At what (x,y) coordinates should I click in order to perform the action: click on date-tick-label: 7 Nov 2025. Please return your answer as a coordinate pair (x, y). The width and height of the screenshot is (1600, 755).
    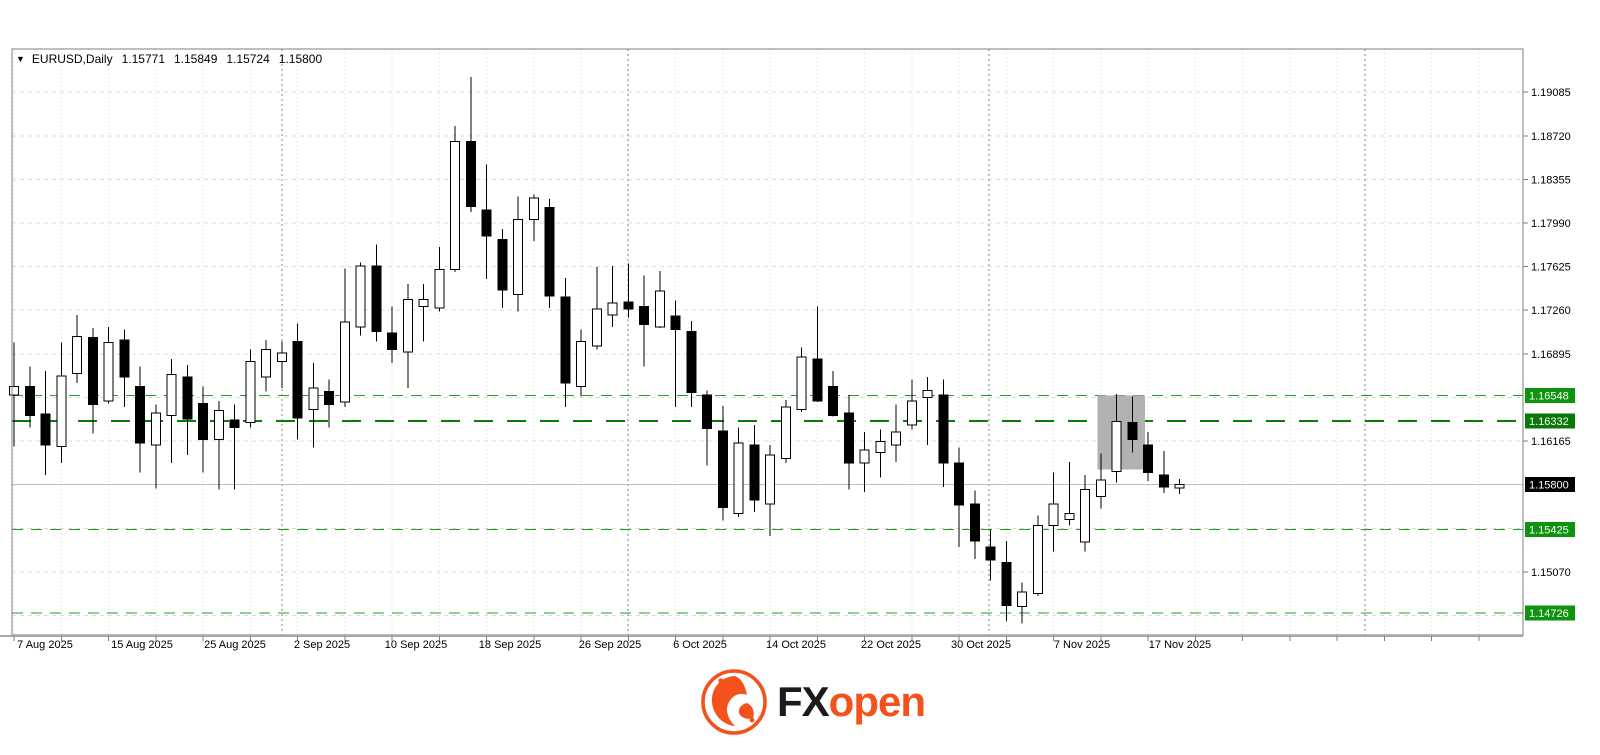
    Looking at the image, I should click on (1082, 645).